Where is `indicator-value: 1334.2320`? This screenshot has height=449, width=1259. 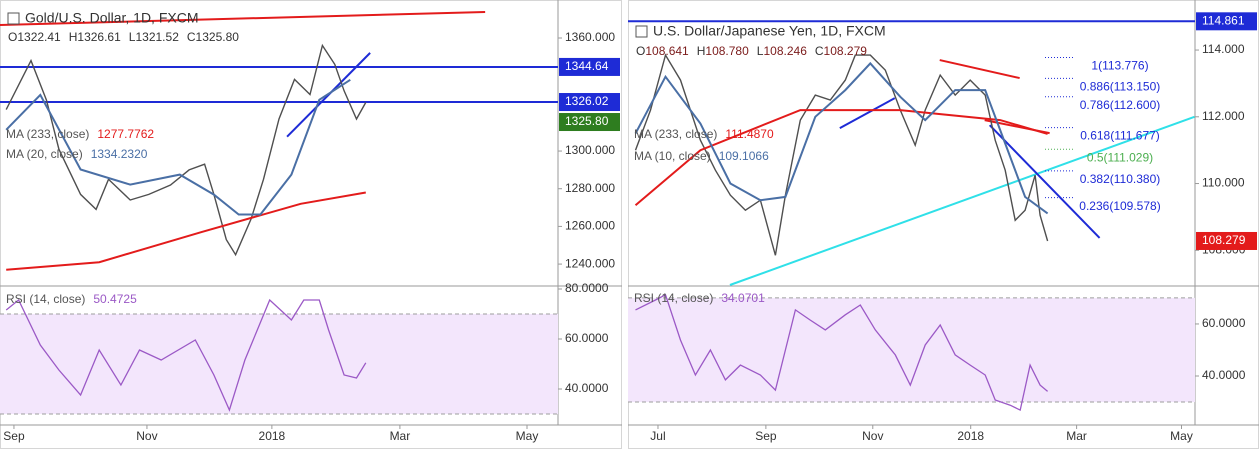
indicator-value: 1334.2320 is located at coordinates (119, 154).